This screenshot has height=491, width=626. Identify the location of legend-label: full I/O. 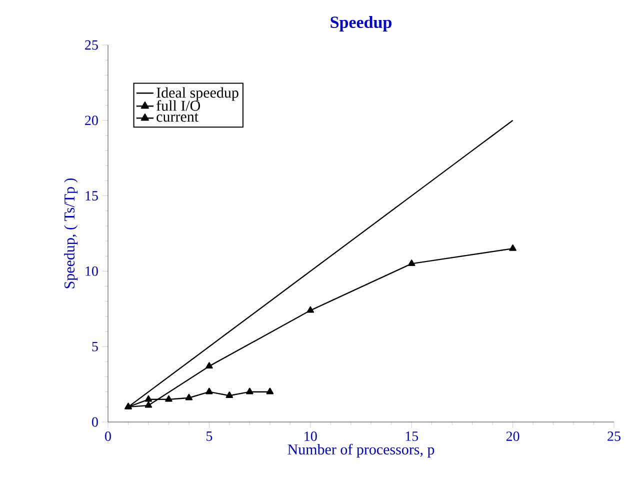
(178, 105).